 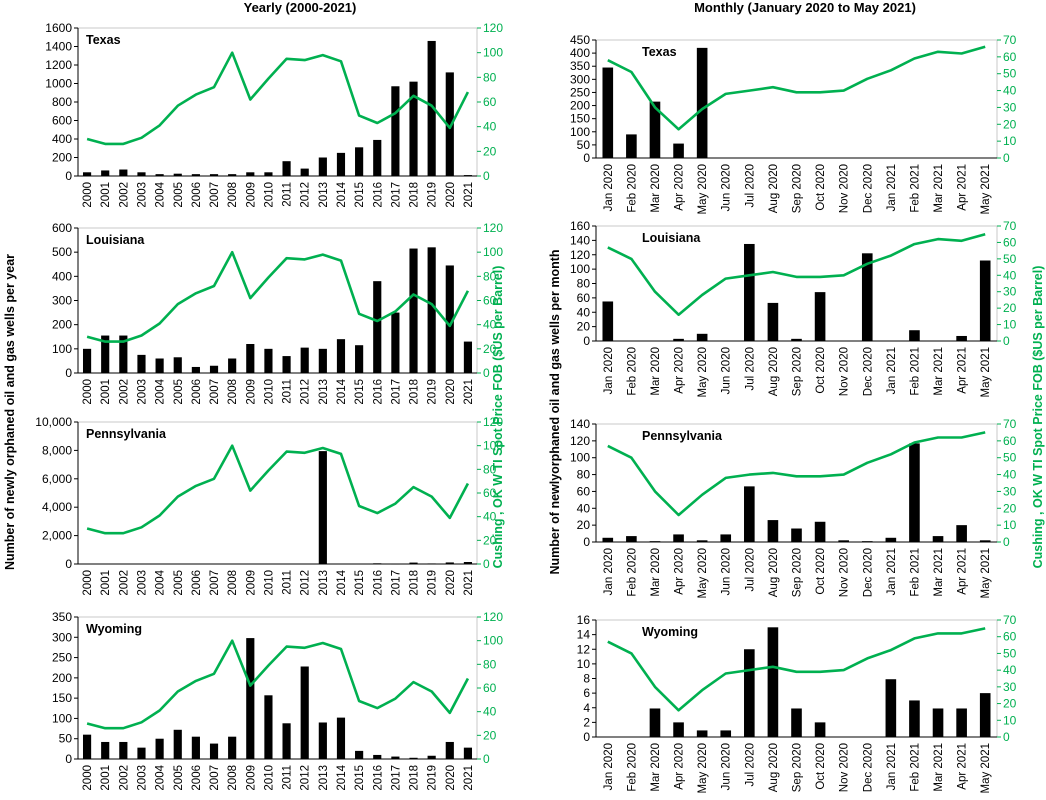 What do you see at coordinates (490, 735) in the screenshot?
I see `yearly-wyoming-y2-tick-label: 20` at bounding box center [490, 735].